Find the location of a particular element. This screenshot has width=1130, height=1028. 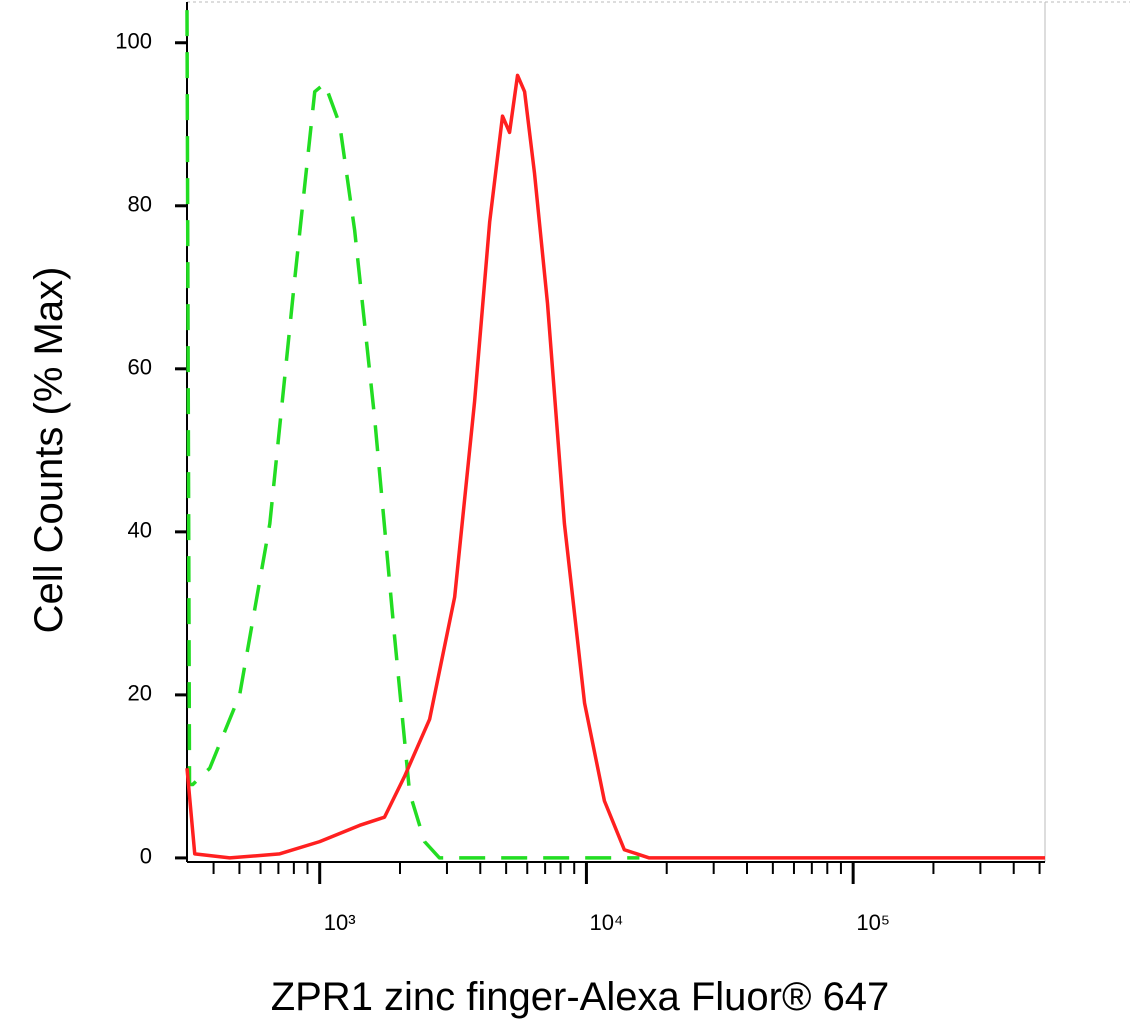

y-tick-label: 60 is located at coordinates (140, 367).